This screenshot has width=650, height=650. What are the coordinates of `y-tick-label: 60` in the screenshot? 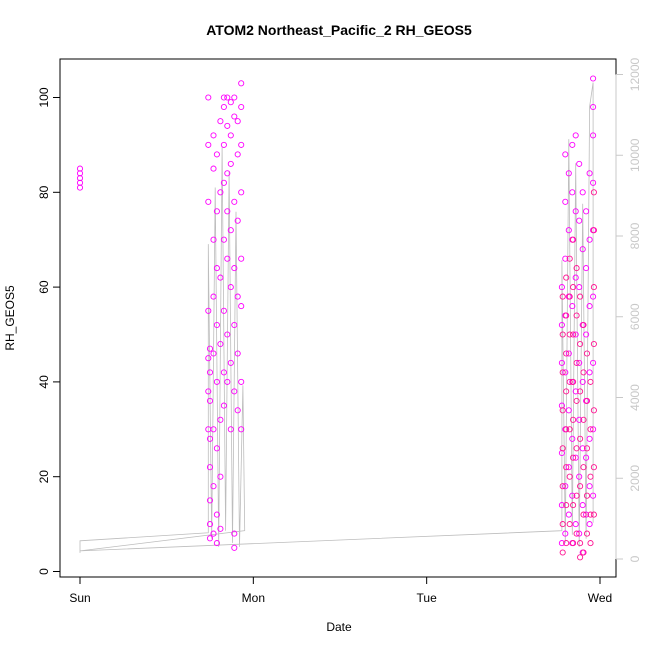 It's located at (44, 287).